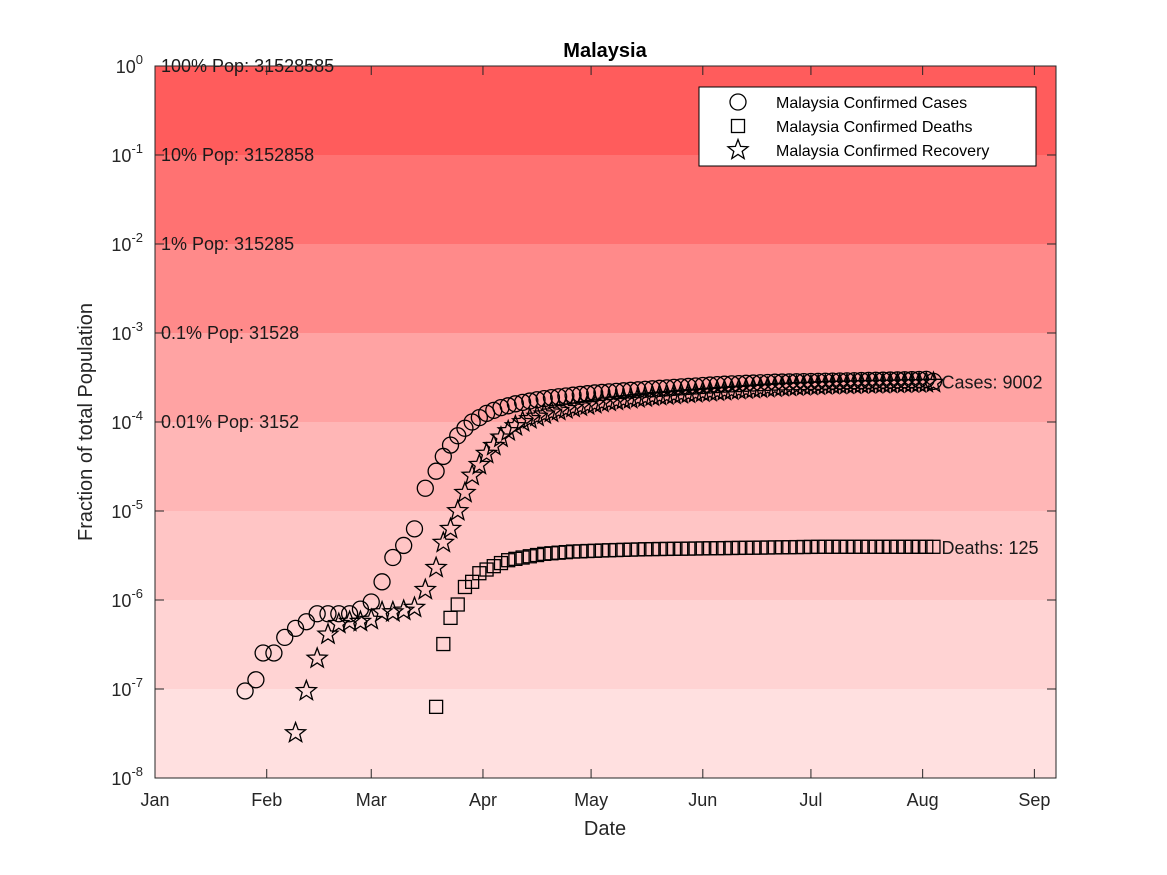 Image resolution: width=1167 pixels, height=875 pixels. What do you see at coordinates (266, 800) in the screenshot?
I see `x-tick-label: Feb` at bounding box center [266, 800].